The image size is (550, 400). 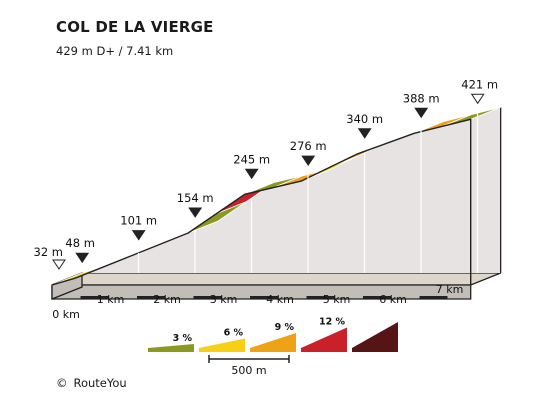 What do you see at coordinates (167, 299) in the screenshot?
I see `x-tick-label: 2 km` at bounding box center [167, 299].